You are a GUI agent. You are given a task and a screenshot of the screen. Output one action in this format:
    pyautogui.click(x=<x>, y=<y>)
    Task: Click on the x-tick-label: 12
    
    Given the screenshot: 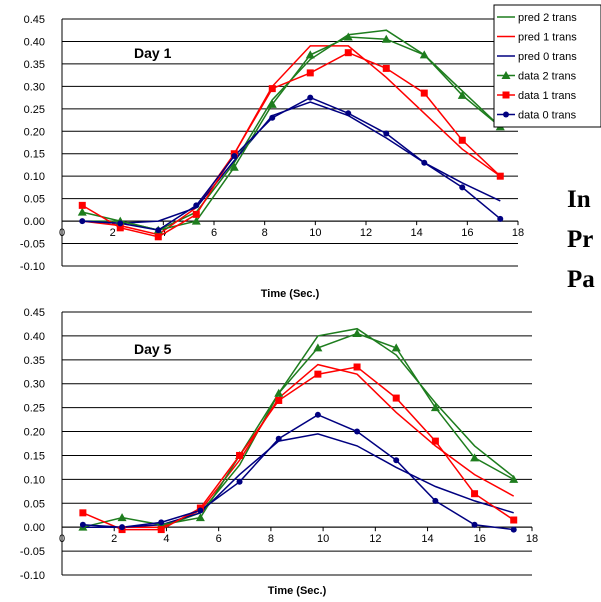 What is the action you would take?
    pyautogui.click(x=366, y=233)
    